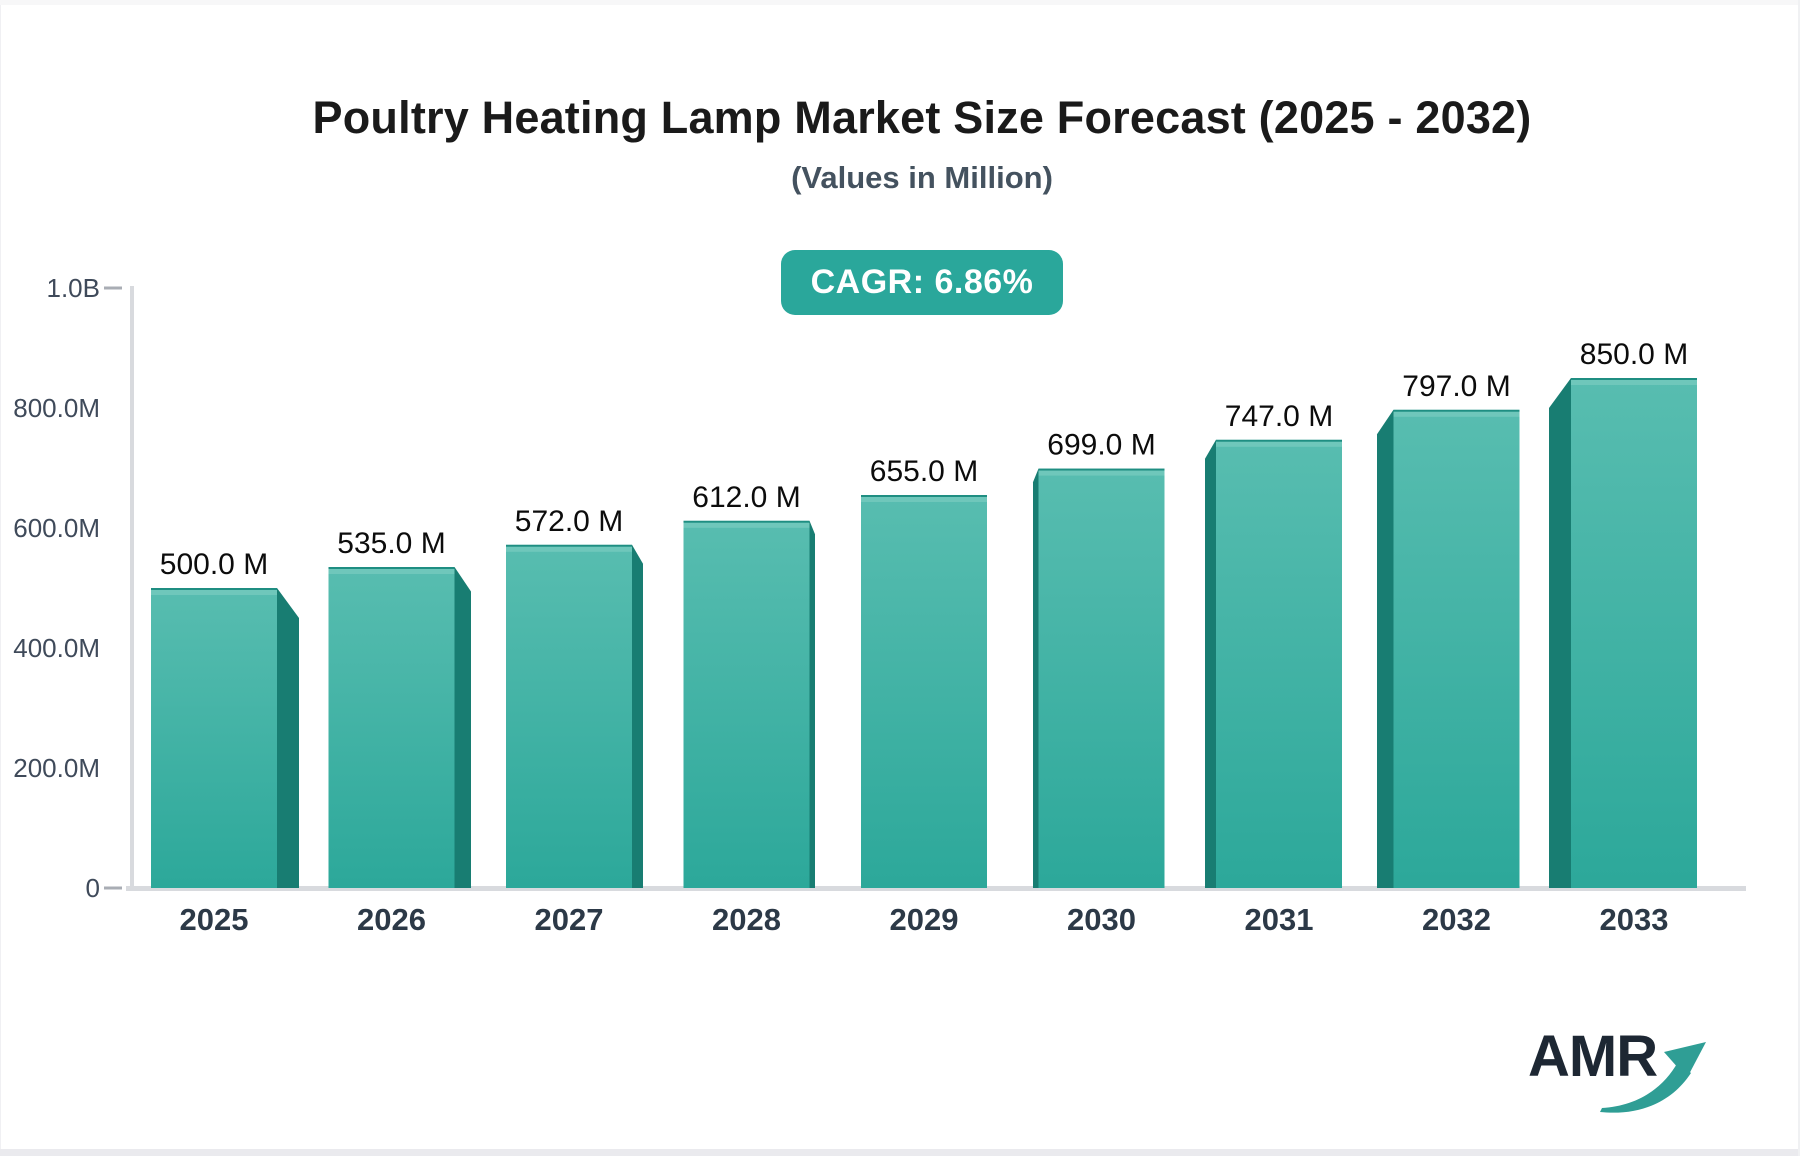 Image resolution: width=1800 pixels, height=1156 pixels. Describe the element at coordinates (1634, 919) in the screenshot. I see `x-axis-label: 2033` at that location.